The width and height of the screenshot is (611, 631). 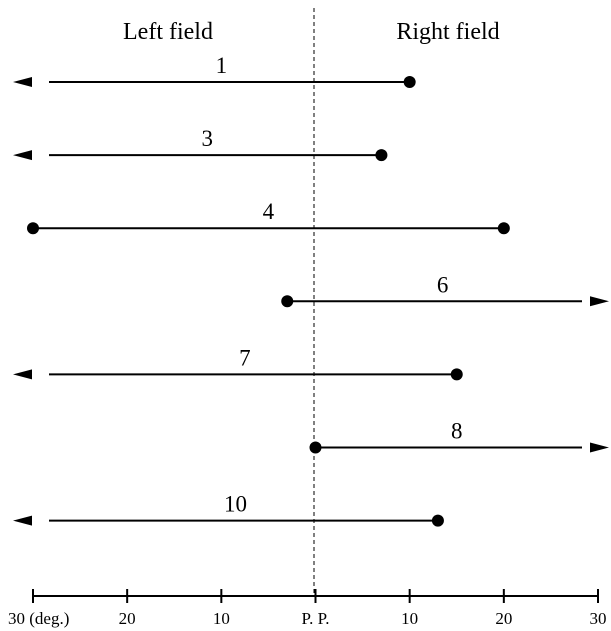 What do you see at coordinates (316, 618) in the screenshot?
I see `x-tick-label: P. P.` at bounding box center [316, 618].